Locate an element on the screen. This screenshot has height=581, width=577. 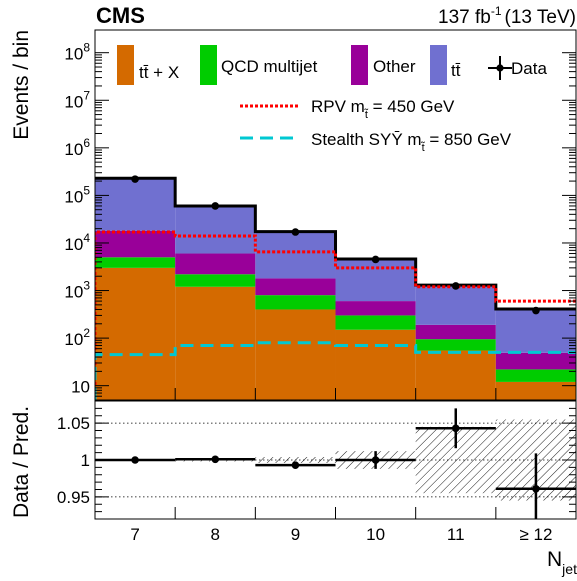
main-y-tick-exp-2: 2 is located at coordinates (86, 333).